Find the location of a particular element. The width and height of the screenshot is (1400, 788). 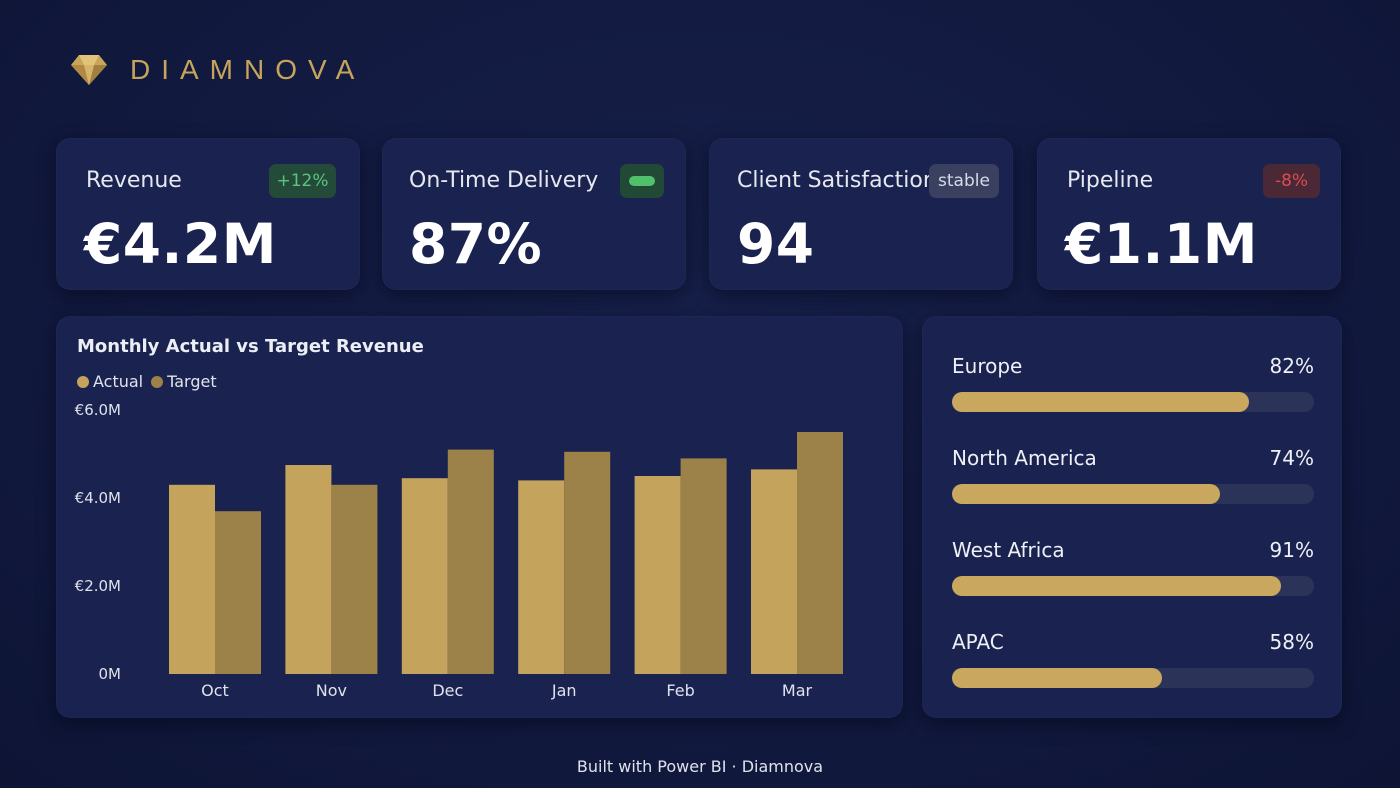

footer-credit: Built with Power BI · Diamnova is located at coordinates (700, 766).